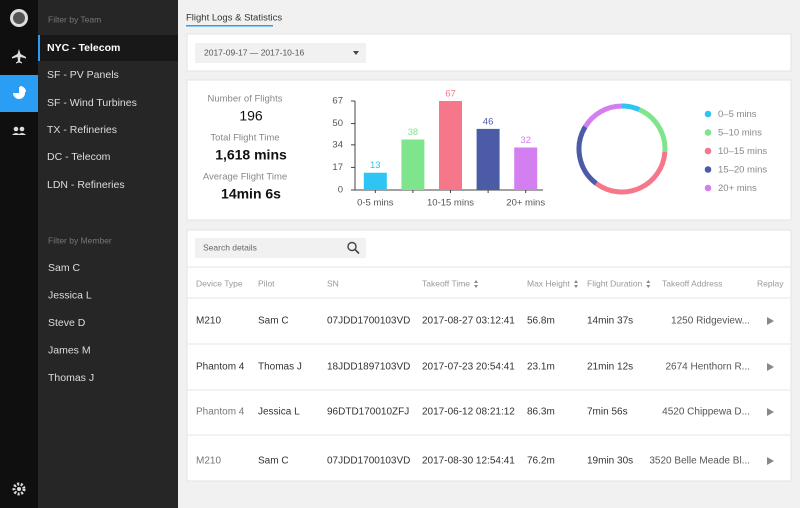 Image resolution: width=800 pixels, height=508 pixels. Describe the element at coordinates (23, 89) in the screenshot. I see `stats-icon-slice` at that location.